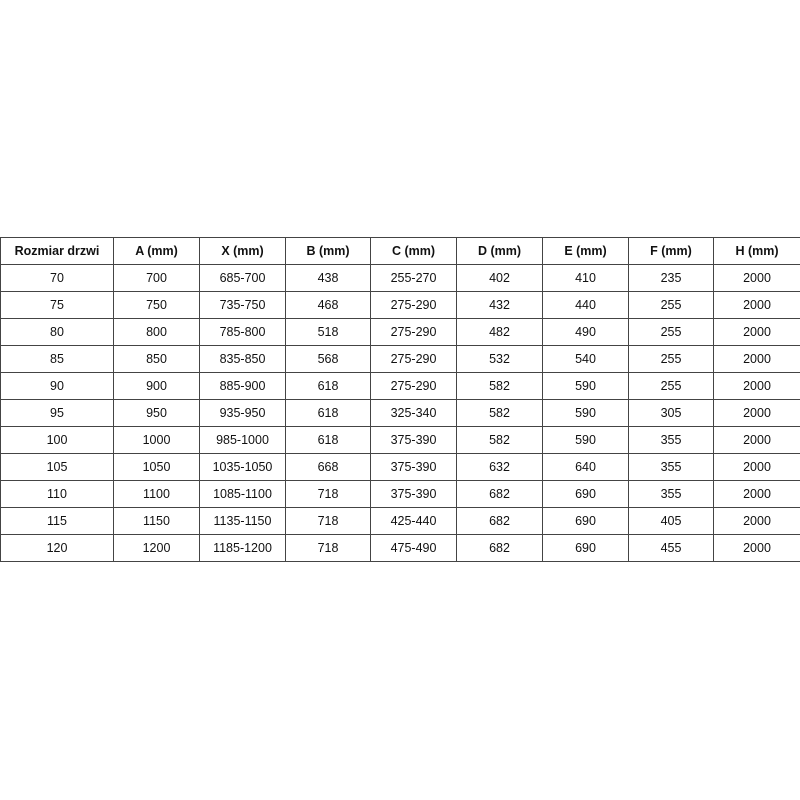  What do you see at coordinates (57, 440) in the screenshot?
I see `table-cell: 100` at bounding box center [57, 440].